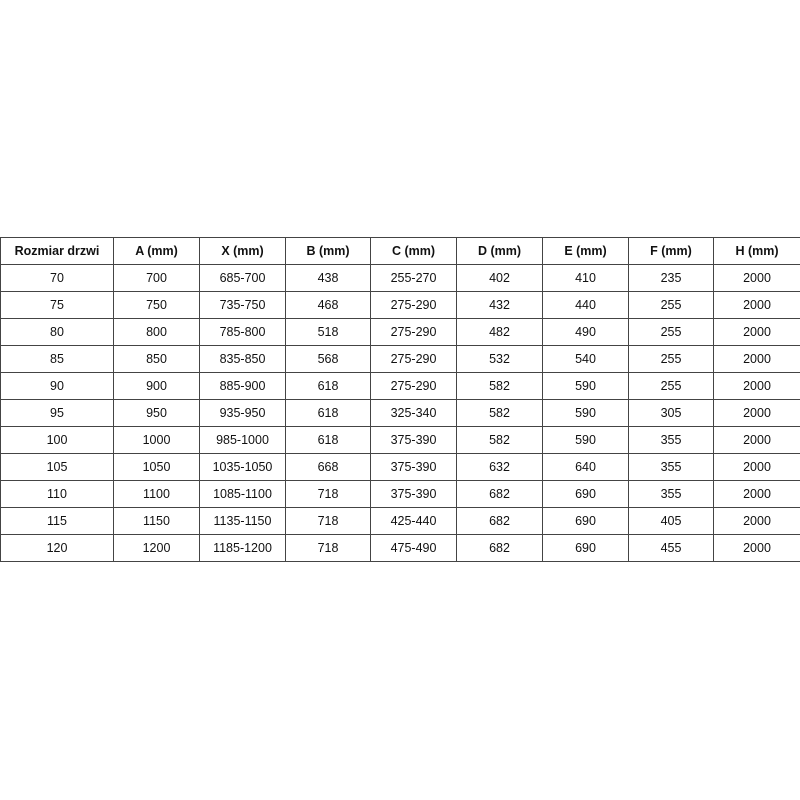  What do you see at coordinates (57, 440) in the screenshot?
I see `table-cell: 100` at bounding box center [57, 440].